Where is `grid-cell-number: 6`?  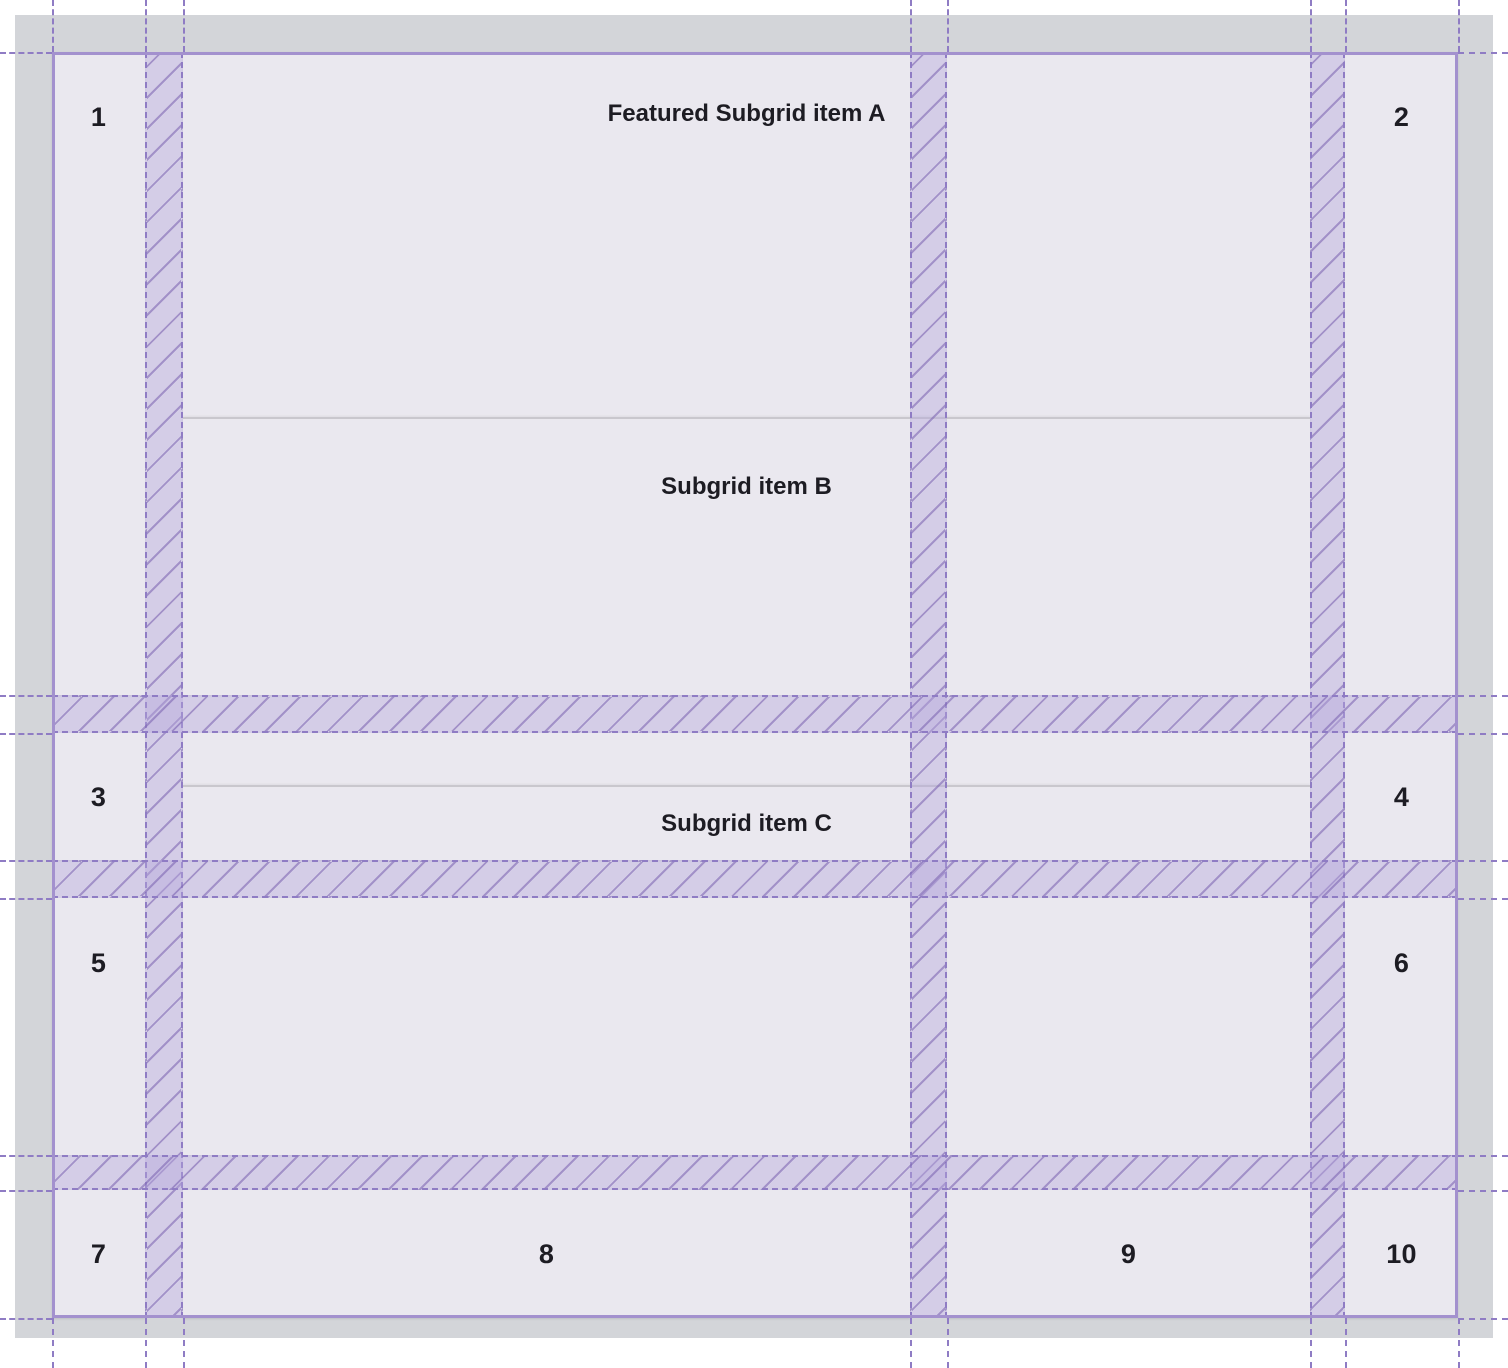 grid-cell-number: 6 is located at coordinates (1401, 963).